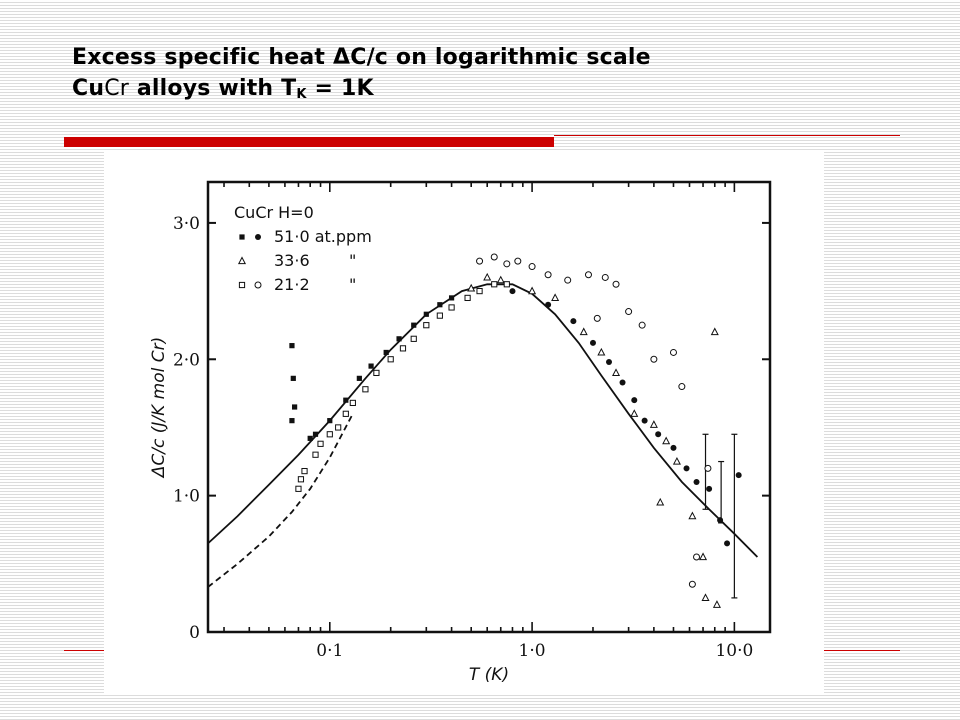  I want to click on y-tick-label: 1·0, so click(186, 497).